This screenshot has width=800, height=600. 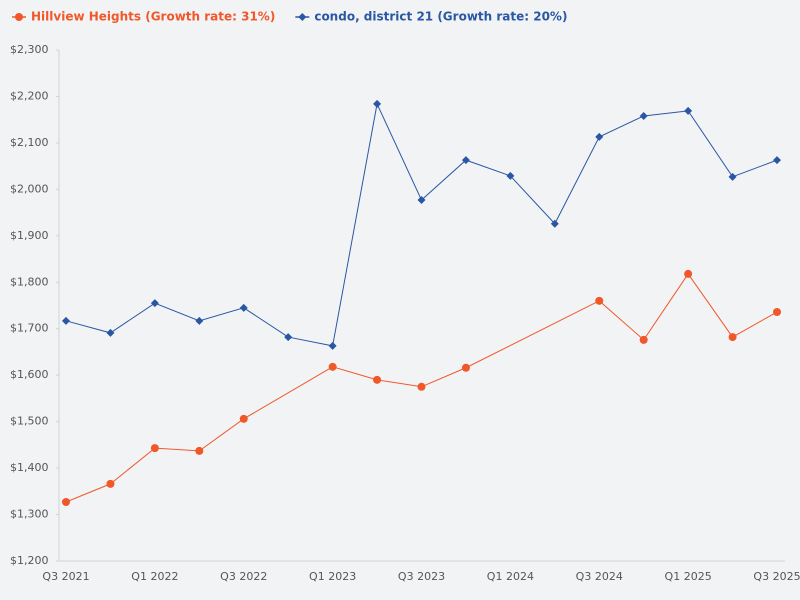 I want to click on x-tick-label: Q1 2022, so click(x=154, y=576).